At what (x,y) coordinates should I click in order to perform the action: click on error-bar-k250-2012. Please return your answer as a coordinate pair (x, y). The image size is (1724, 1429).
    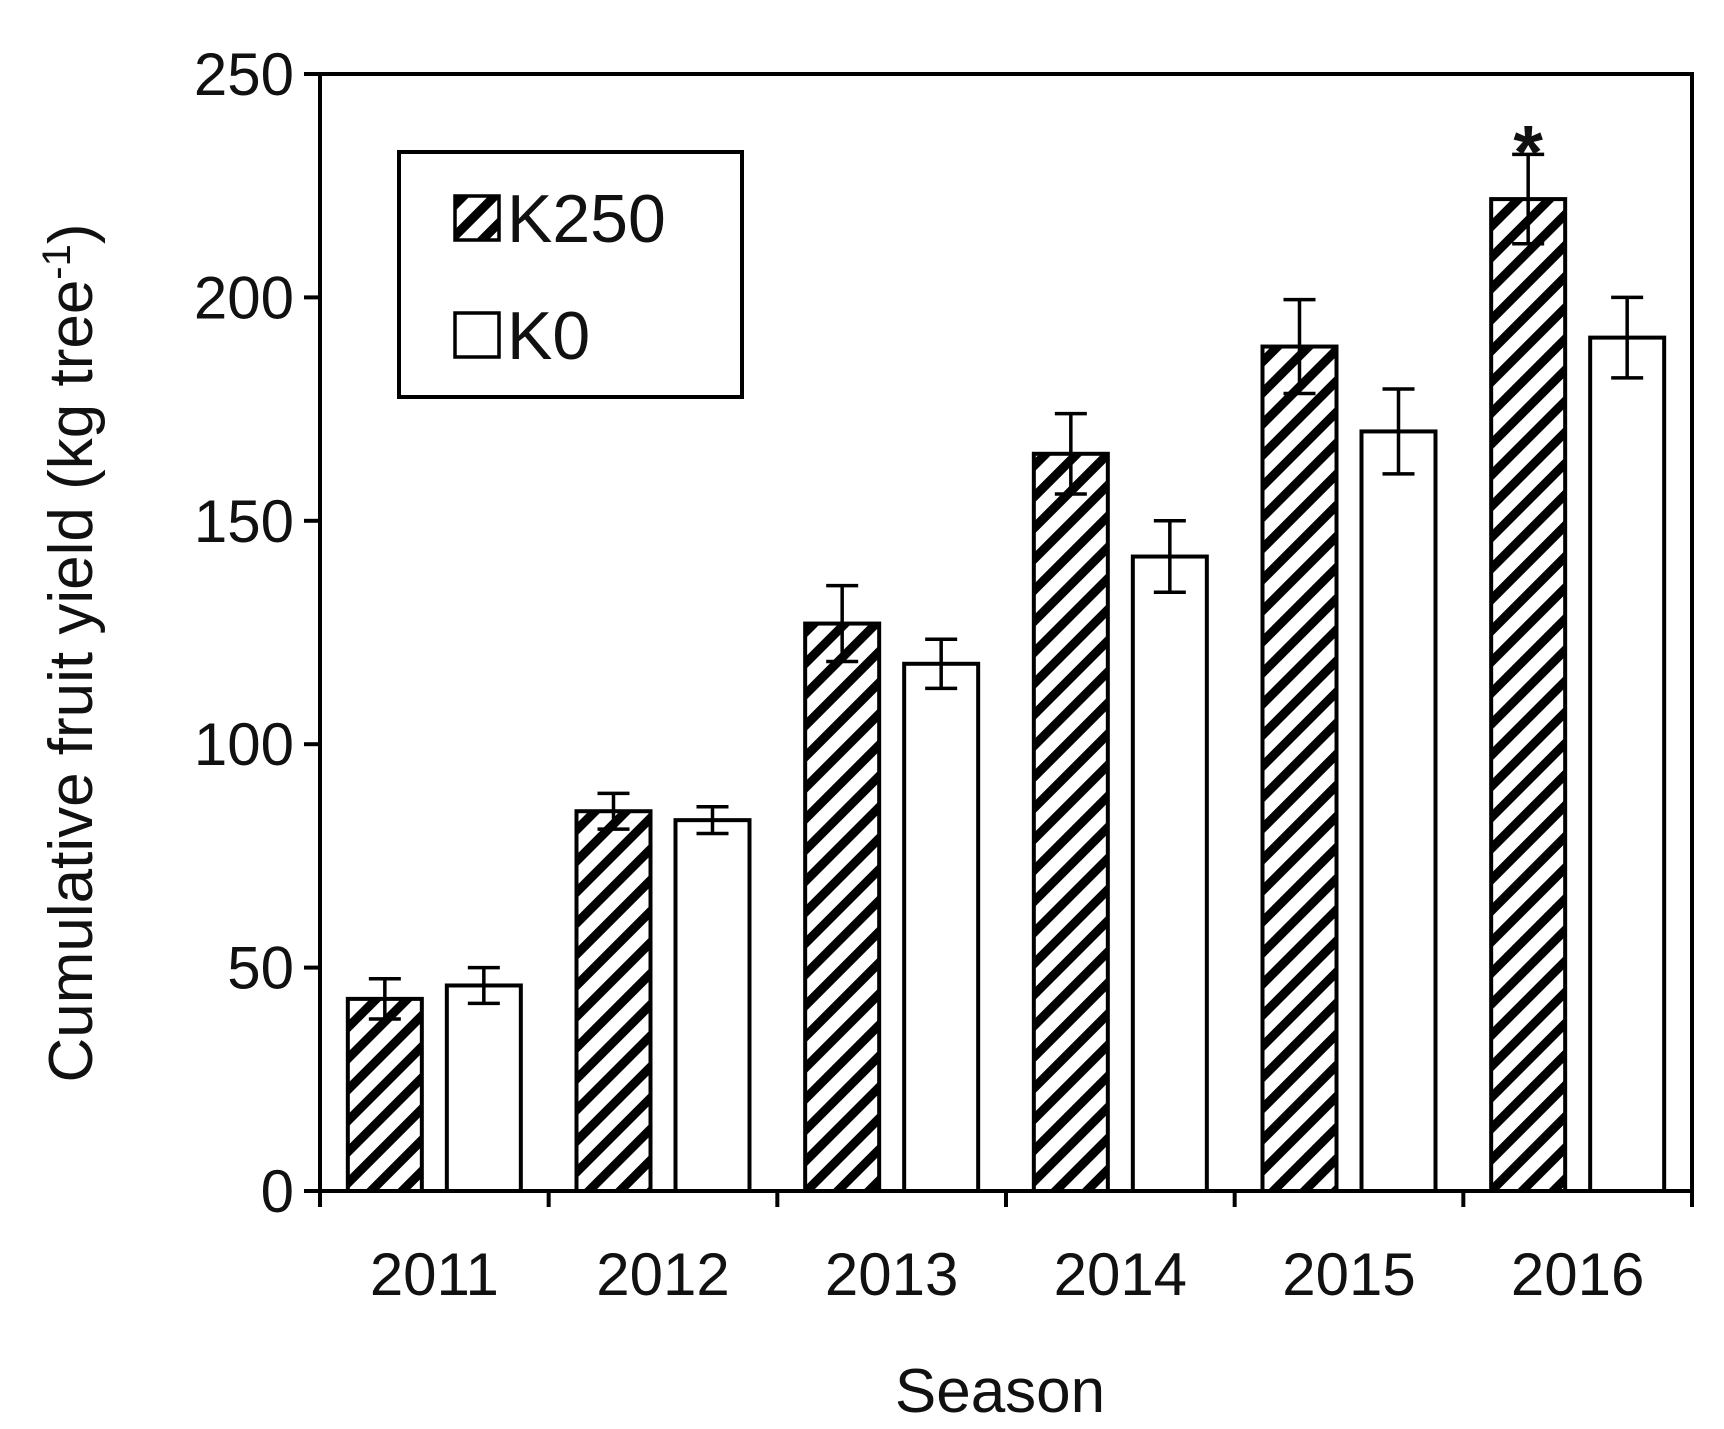
    Looking at the image, I should click on (613, 811).